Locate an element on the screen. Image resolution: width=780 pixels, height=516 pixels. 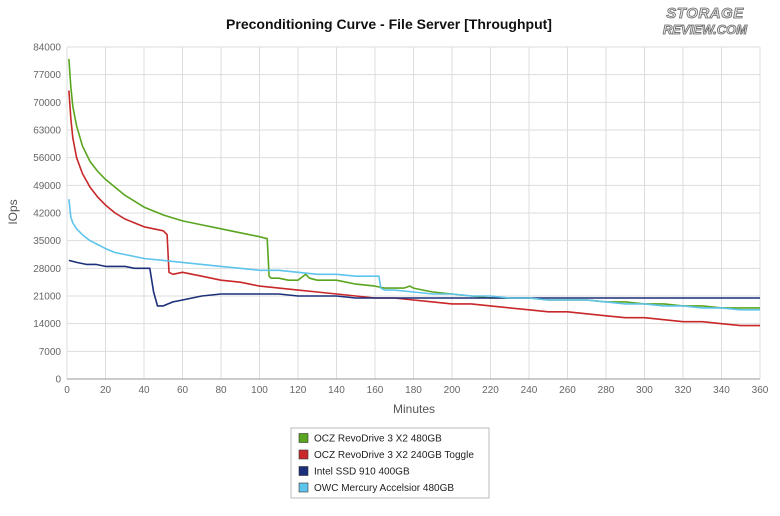
x-tick-label: 300 is located at coordinates (644, 390).